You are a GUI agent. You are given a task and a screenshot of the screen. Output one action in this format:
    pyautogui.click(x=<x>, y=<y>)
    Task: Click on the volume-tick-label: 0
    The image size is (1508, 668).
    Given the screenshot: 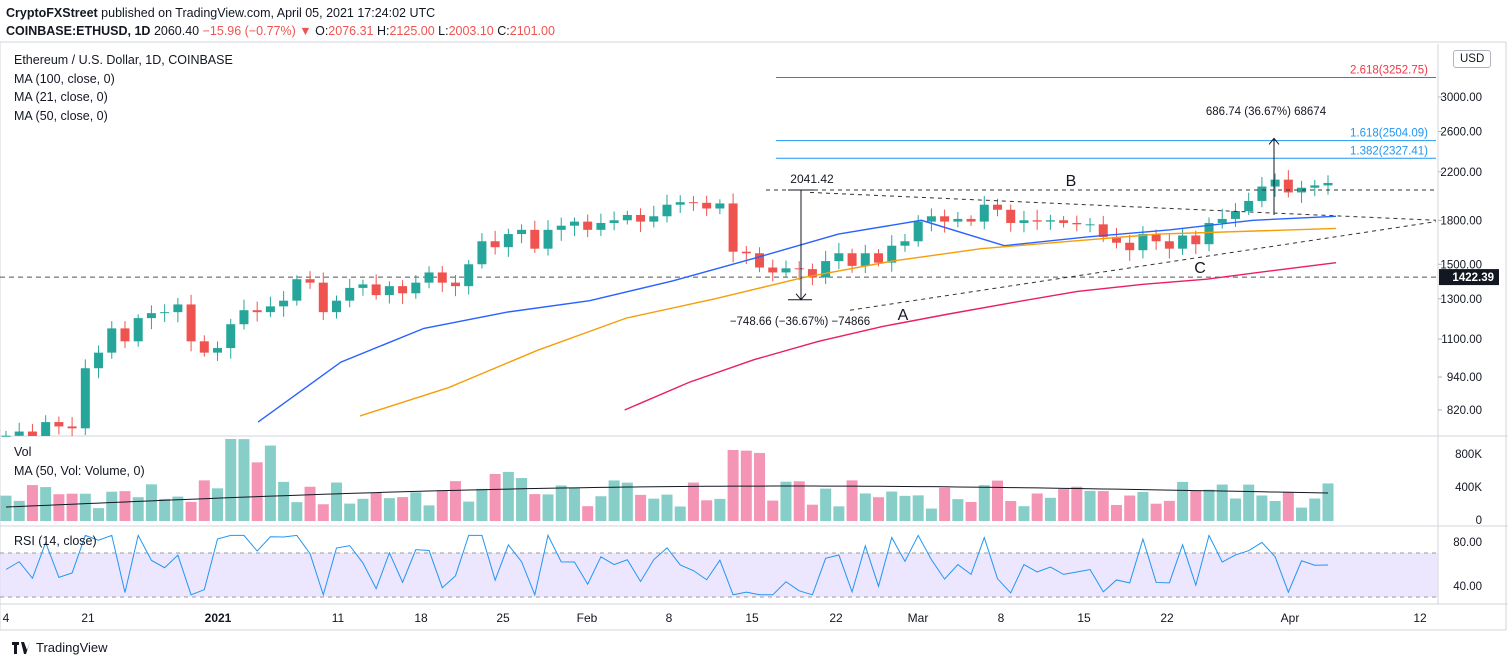 What is the action you would take?
    pyautogui.click(x=1479, y=521)
    